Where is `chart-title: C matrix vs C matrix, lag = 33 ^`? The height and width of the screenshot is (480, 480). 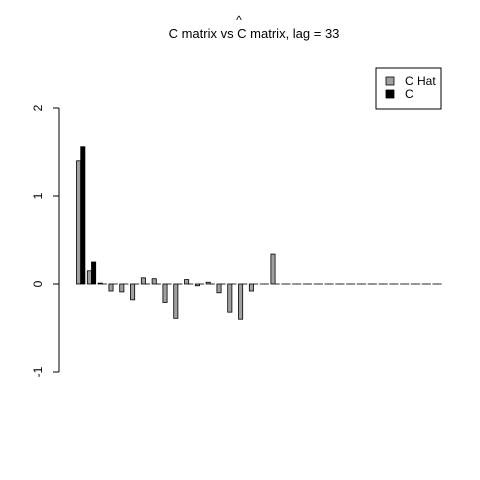
chart-title: C matrix vs C matrix, lag = 33 ^ is located at coordinates (254, 27).